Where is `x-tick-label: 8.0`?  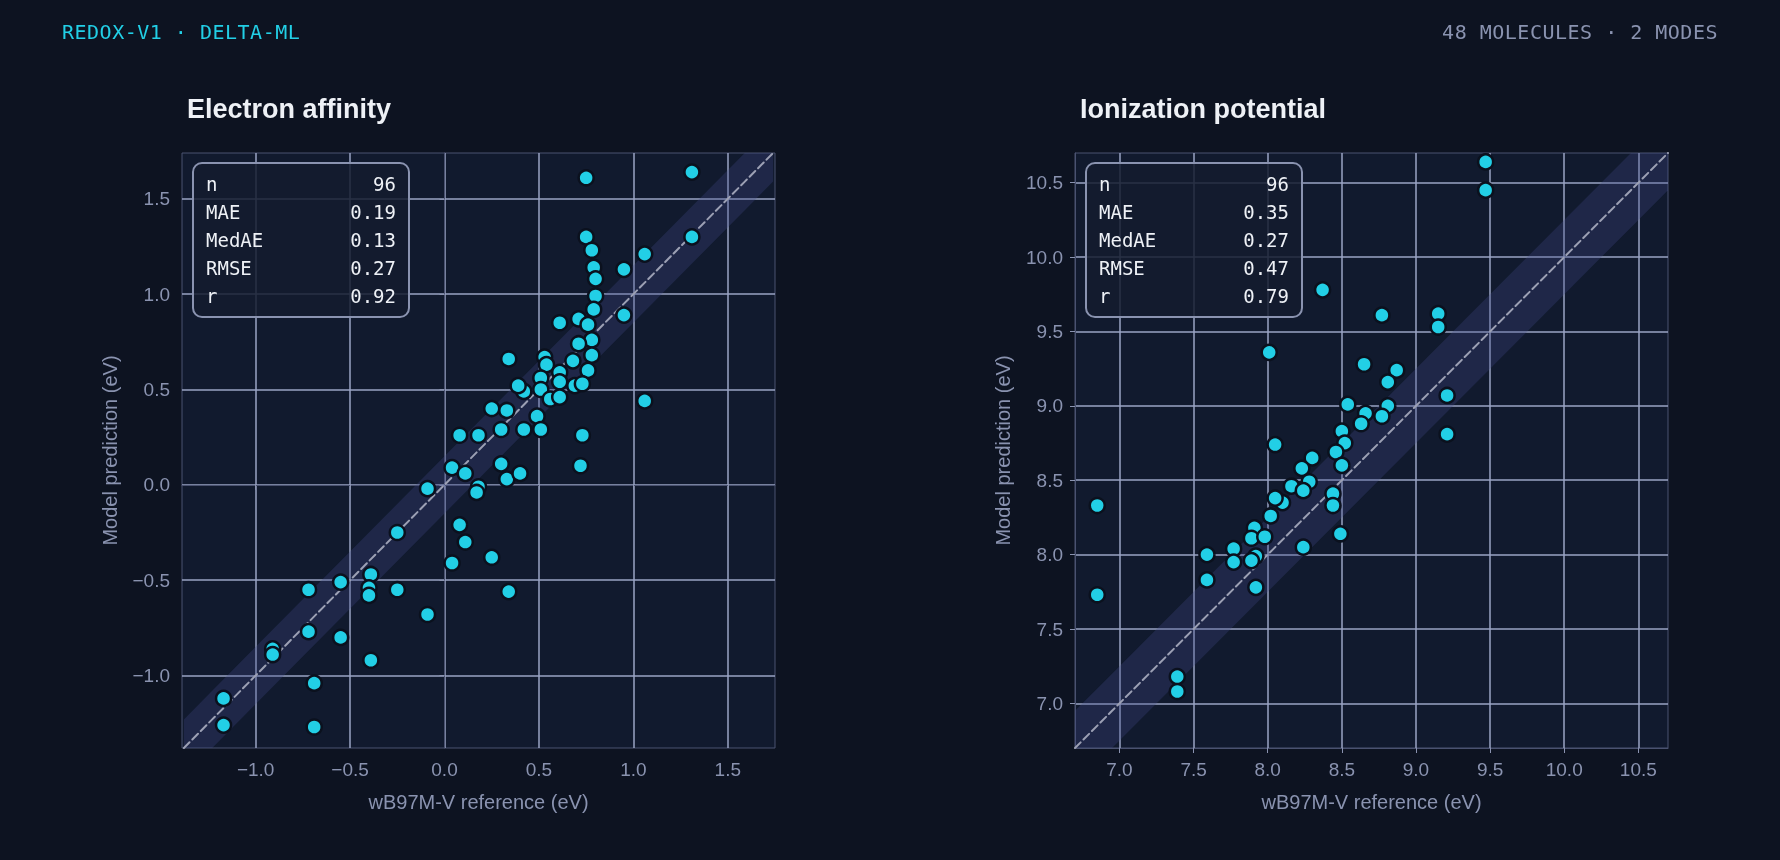 x-tick-label: 8.0 is located at coordinates (1267, 769).